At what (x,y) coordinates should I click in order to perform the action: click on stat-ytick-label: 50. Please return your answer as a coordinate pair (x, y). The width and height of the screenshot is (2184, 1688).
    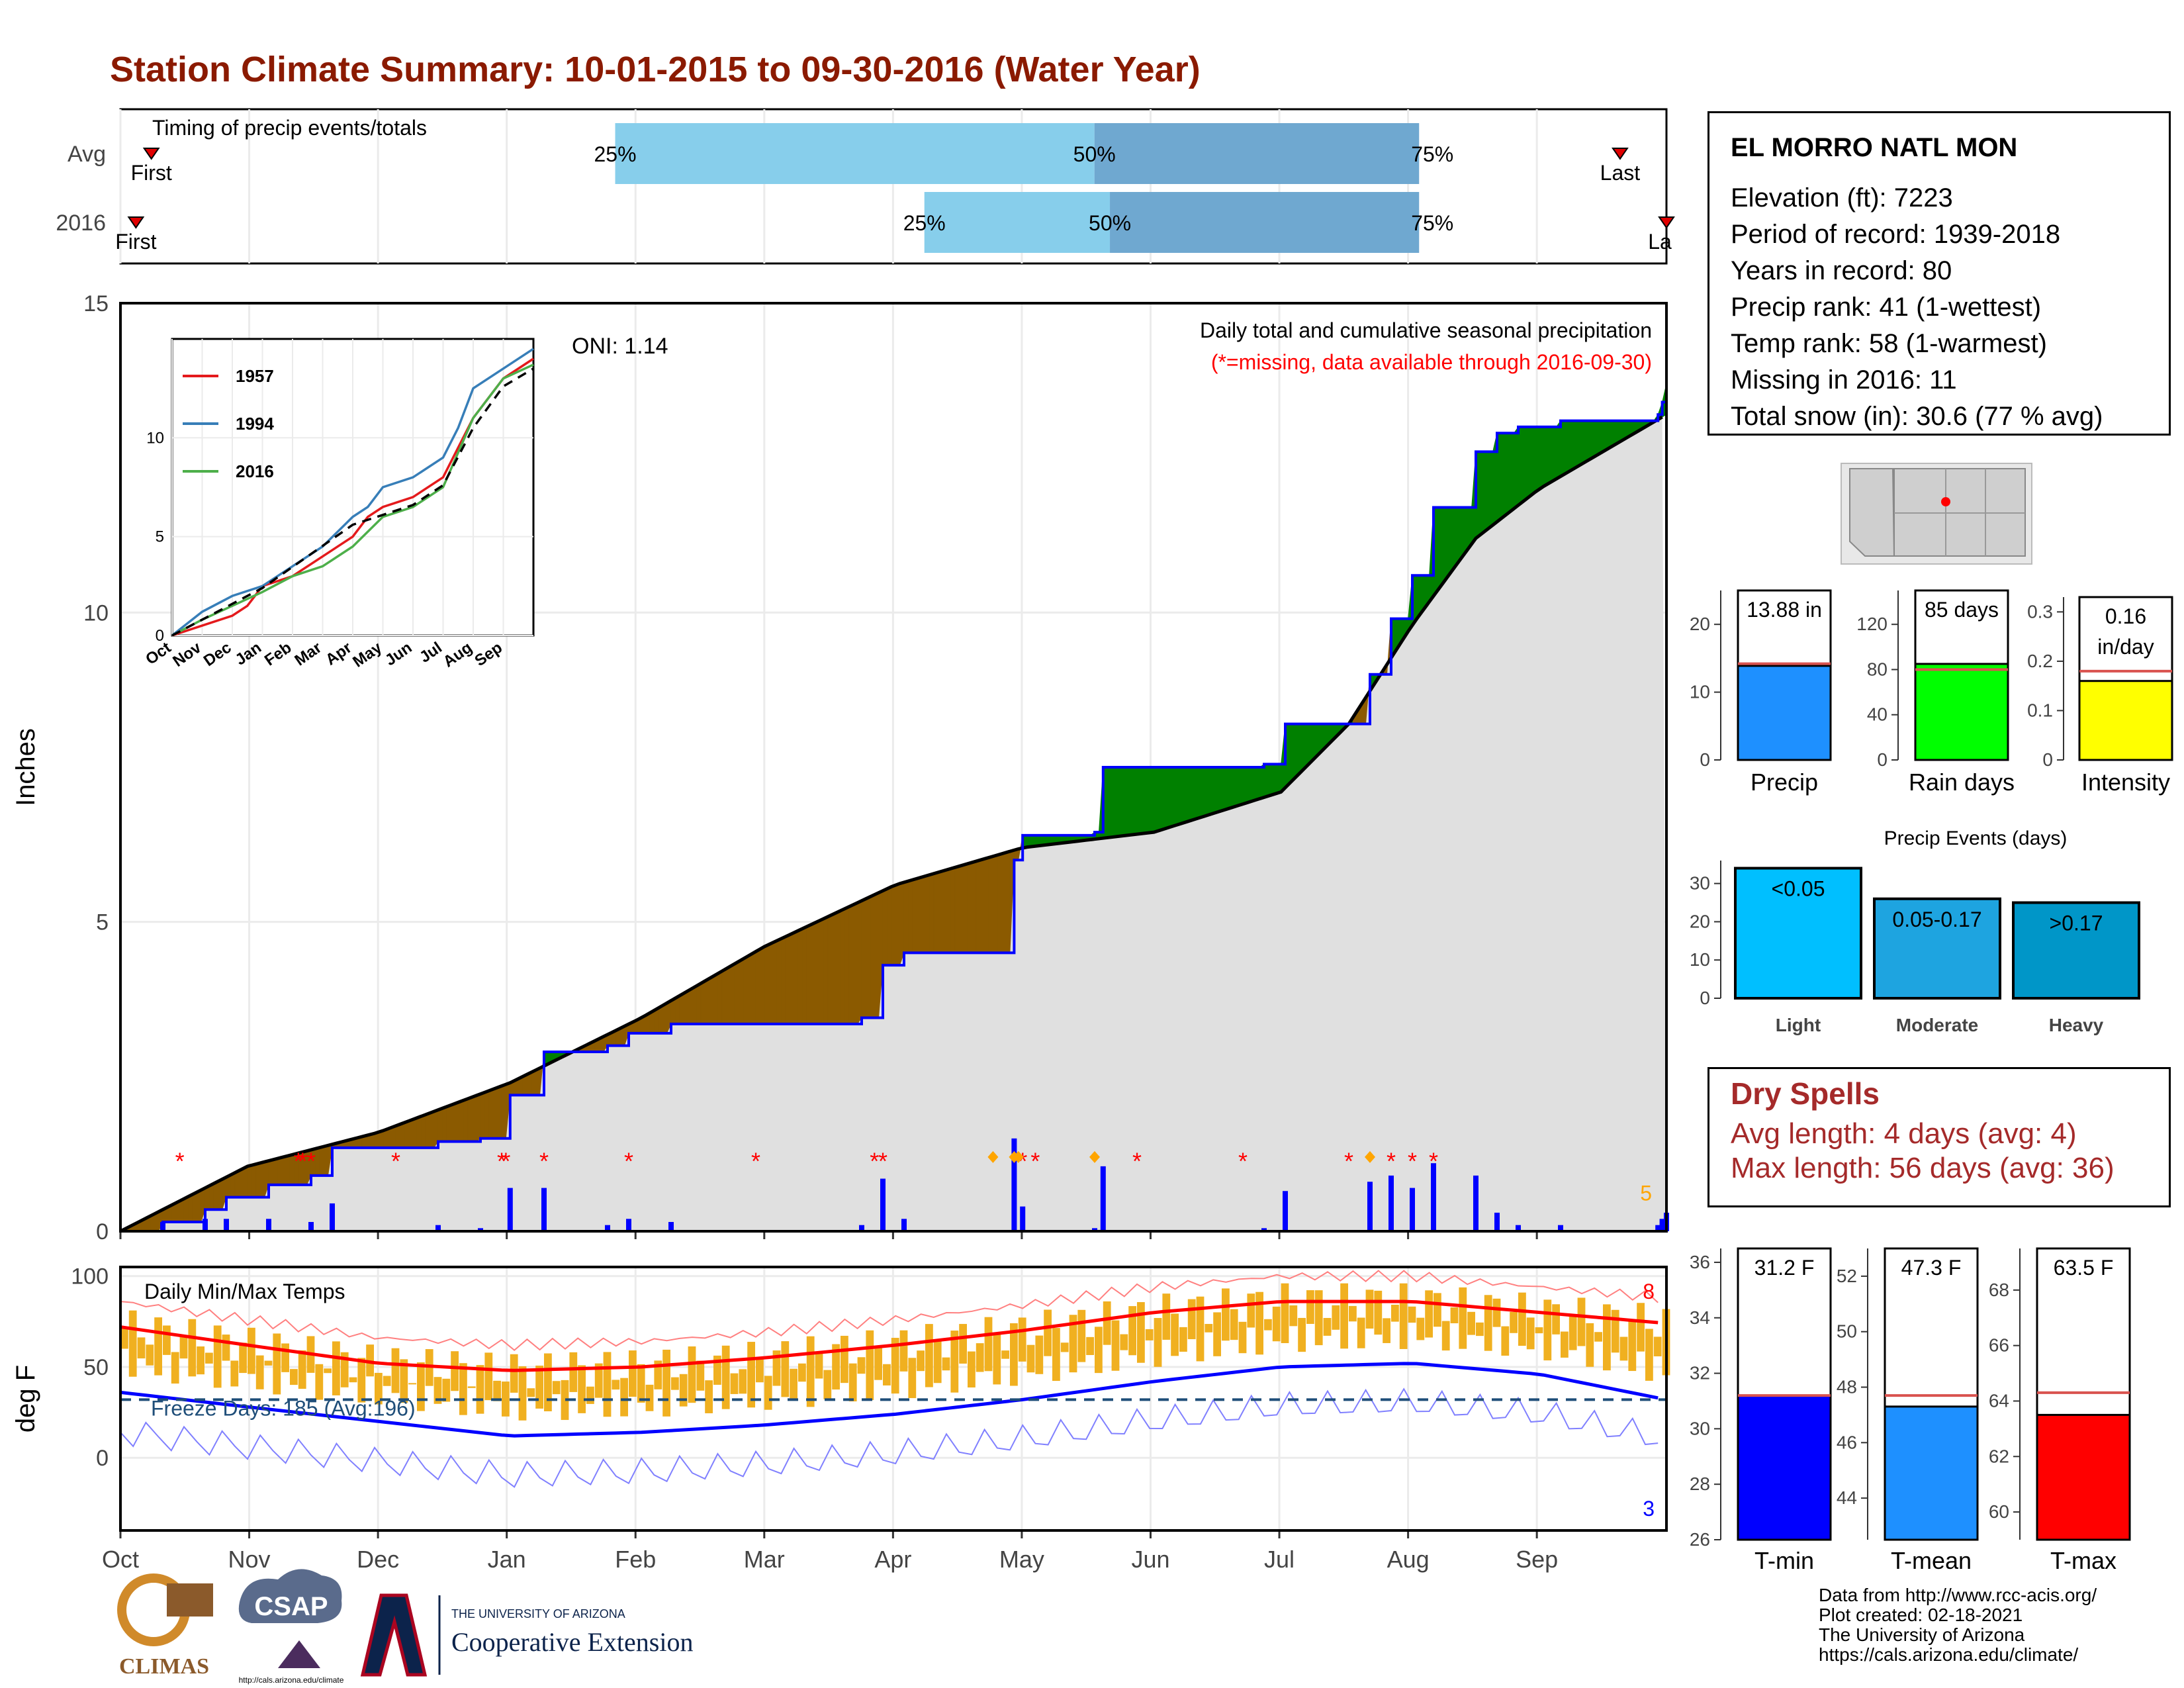
    Looking at the image, I should click on (1847, 1331).